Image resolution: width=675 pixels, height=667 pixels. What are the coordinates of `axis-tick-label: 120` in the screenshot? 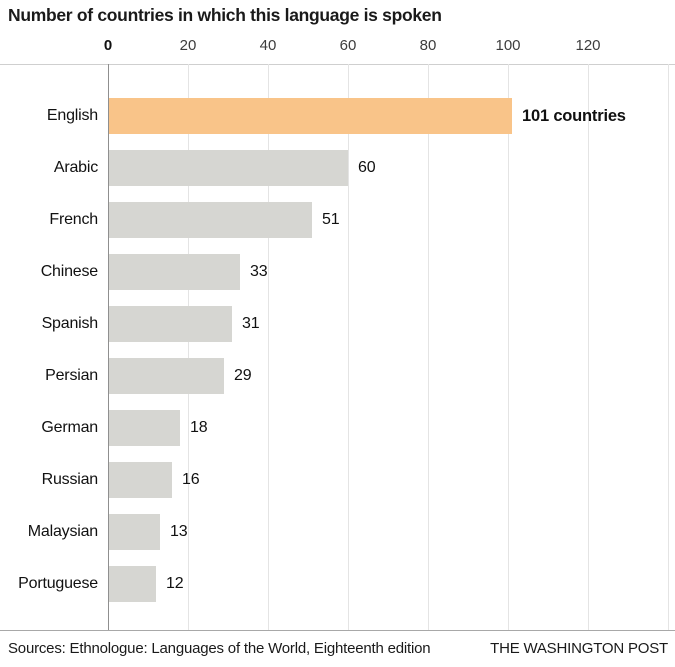 It's located at (588, 45).